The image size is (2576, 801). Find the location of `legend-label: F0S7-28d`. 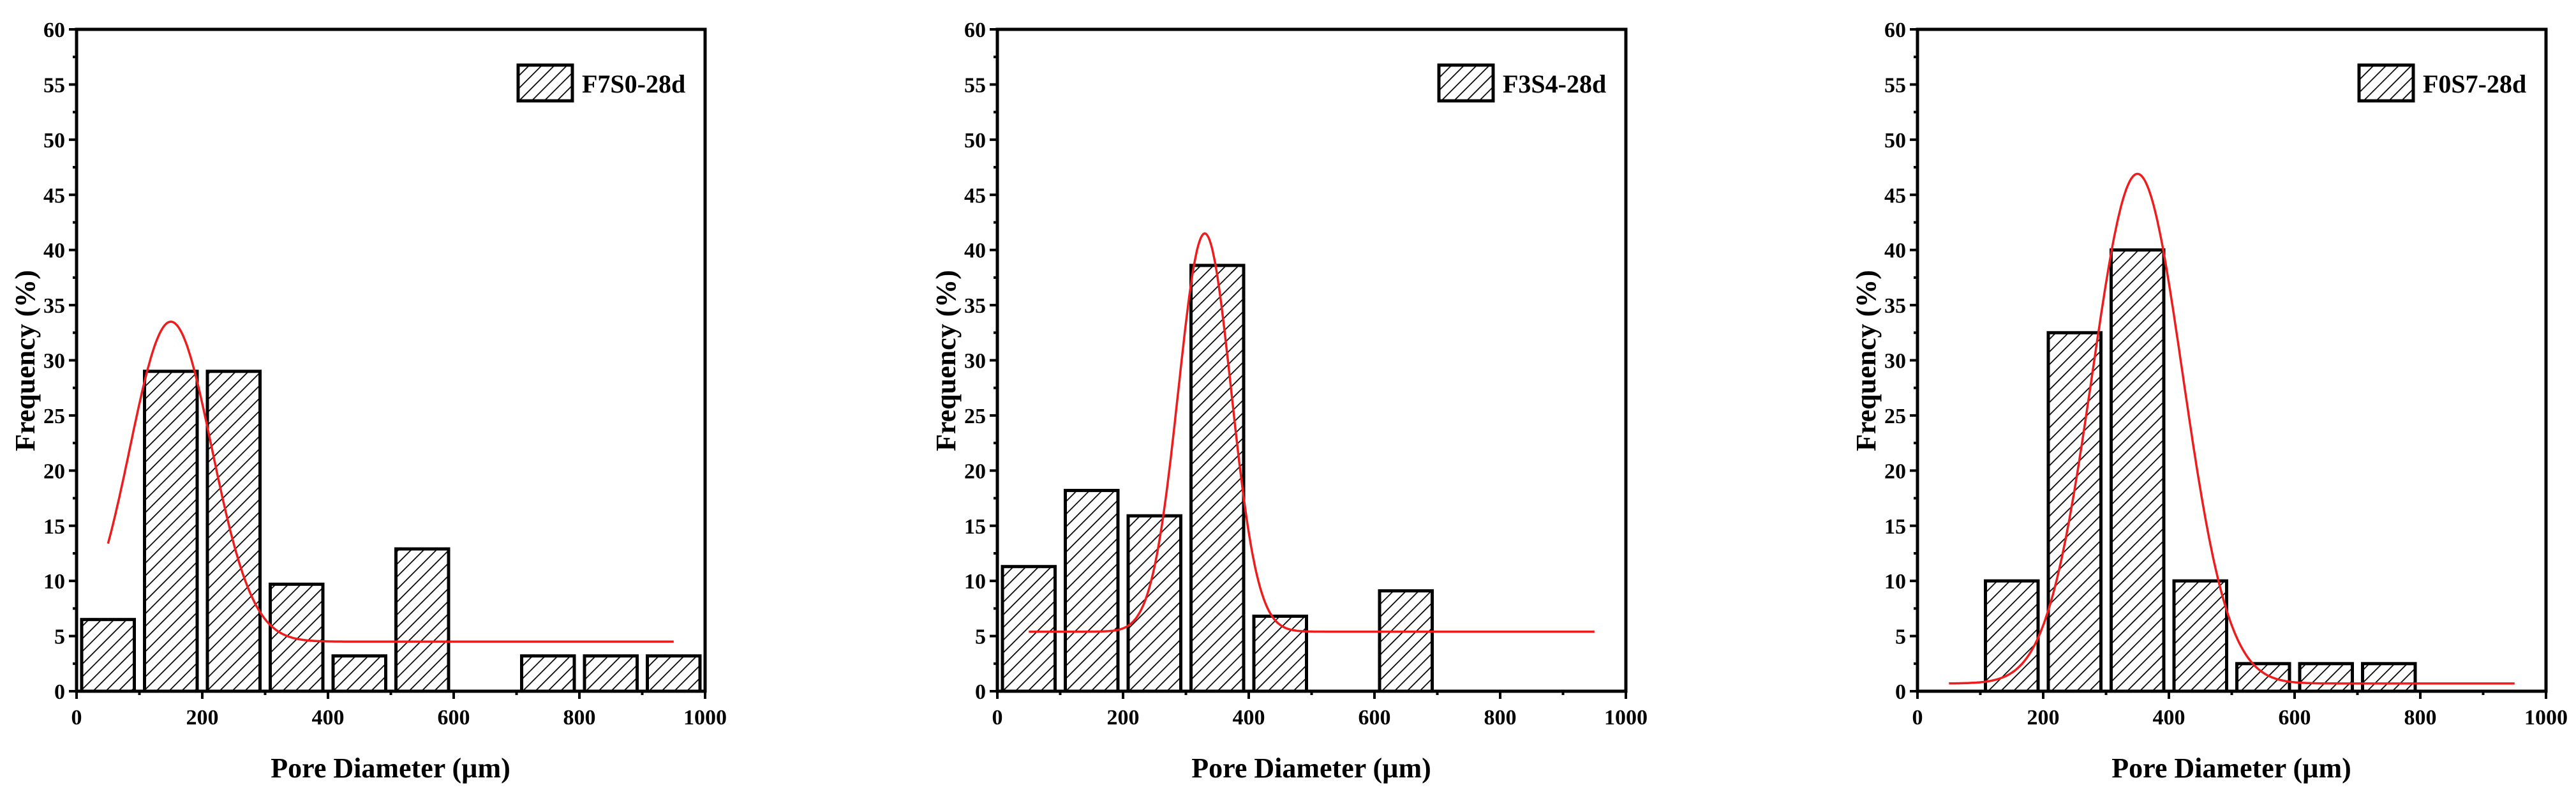

legend-label: F0S7-28d is located at coordinates (2474, 84).